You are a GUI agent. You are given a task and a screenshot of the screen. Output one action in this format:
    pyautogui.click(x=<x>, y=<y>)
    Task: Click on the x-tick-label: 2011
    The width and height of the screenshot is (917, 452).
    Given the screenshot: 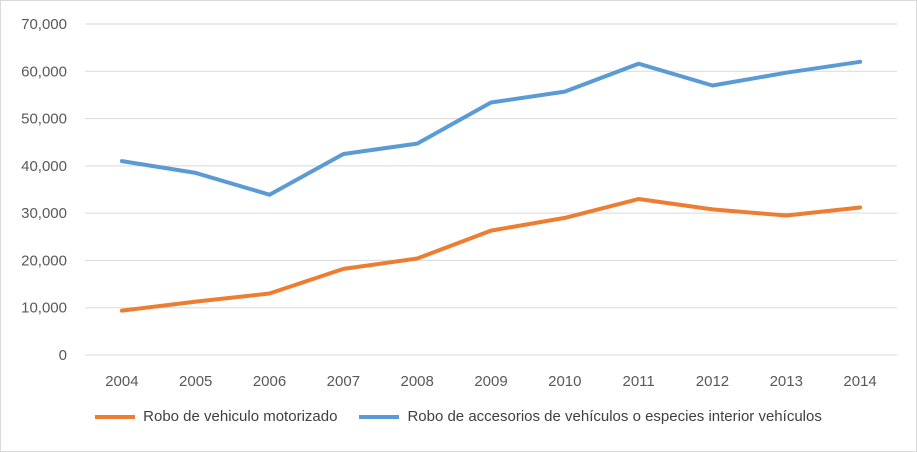 What is the action you would take?
    pyautogui.click(x=639, y=381)
    